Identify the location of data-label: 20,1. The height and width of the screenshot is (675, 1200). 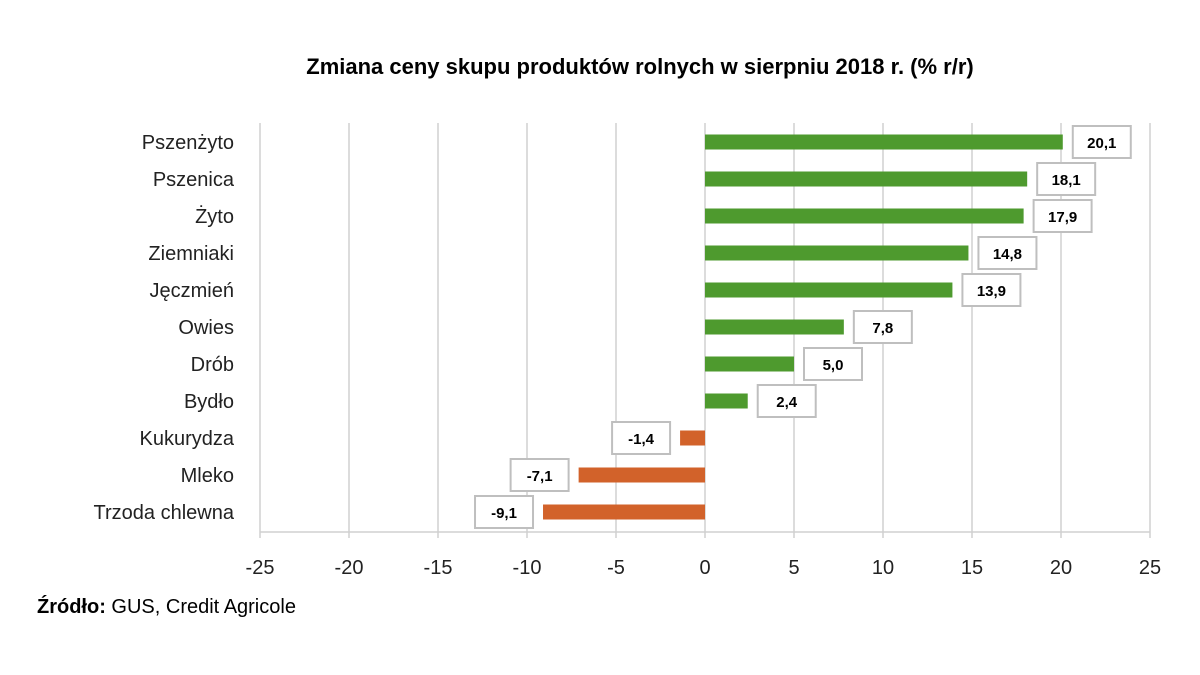
(1101, 143).